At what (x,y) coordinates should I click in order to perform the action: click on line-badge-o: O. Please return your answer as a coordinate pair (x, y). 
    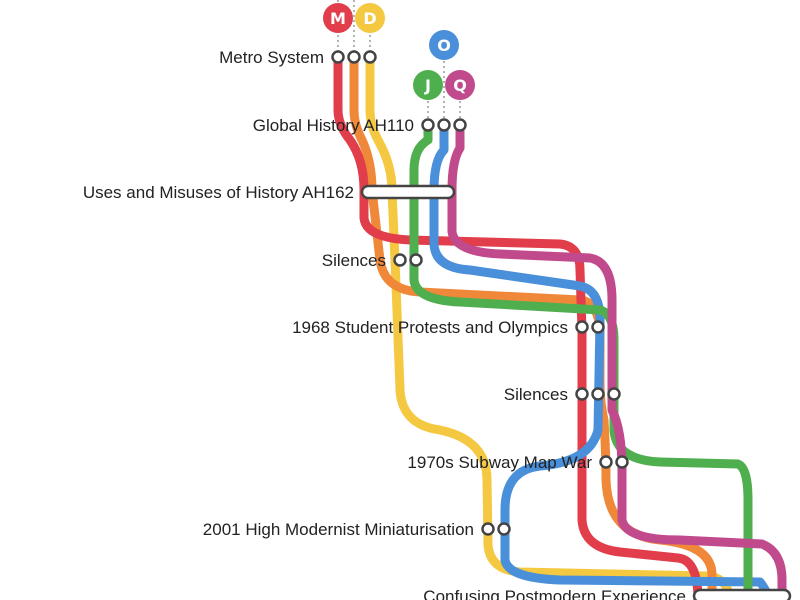
    Looking at the image, I should click on (444, 45).